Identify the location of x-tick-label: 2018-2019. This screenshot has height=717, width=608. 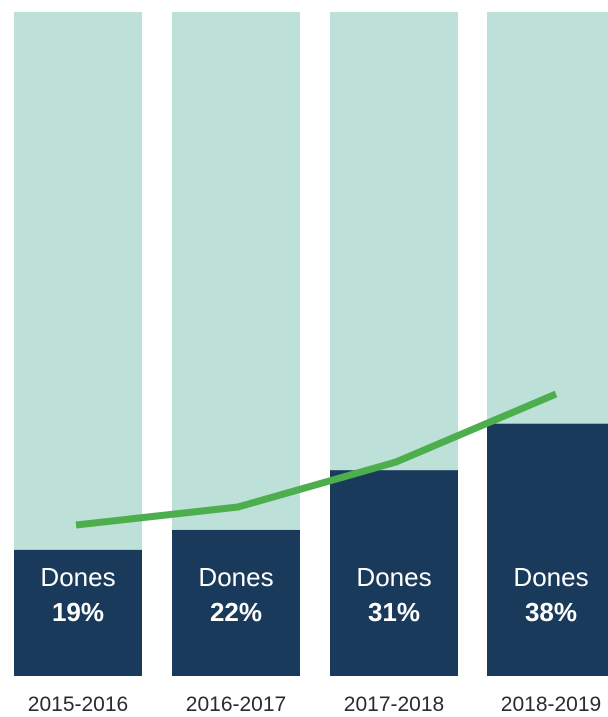
(551, 704).